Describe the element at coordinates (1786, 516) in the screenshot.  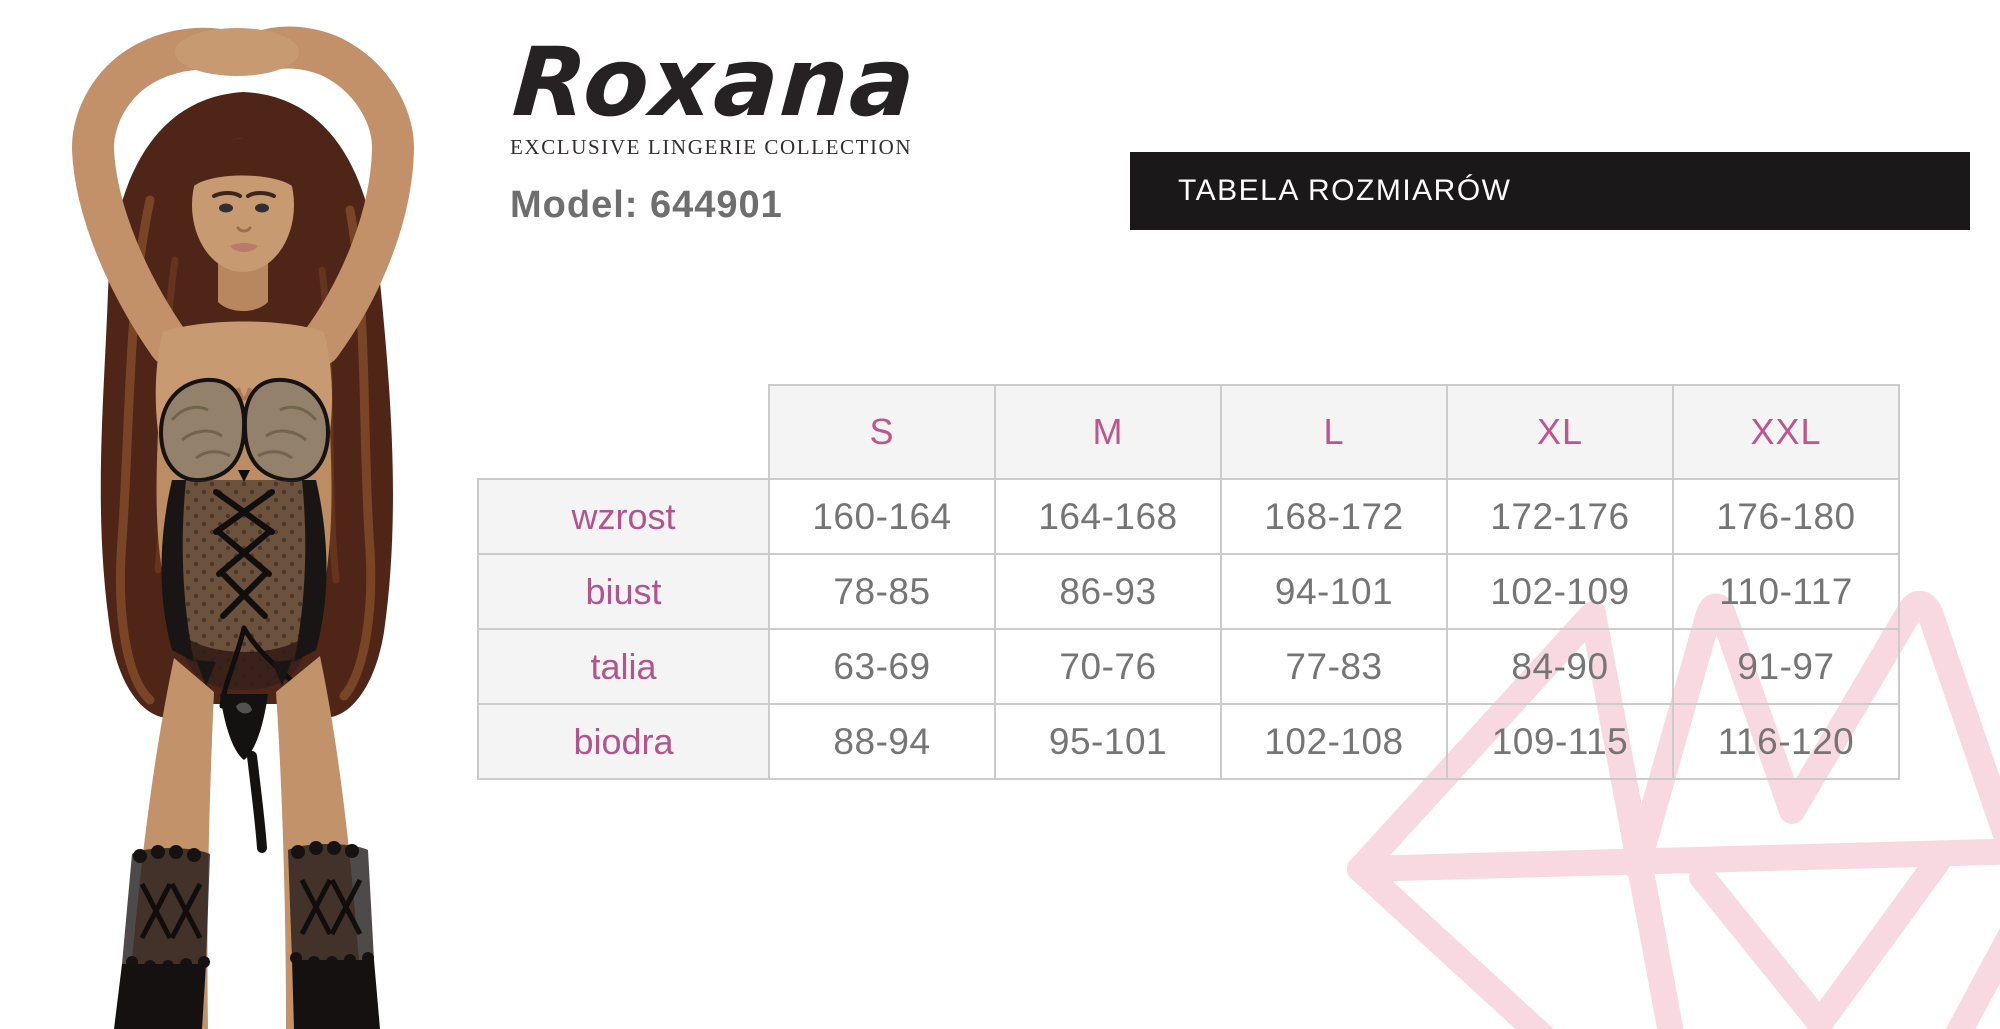
I see `cell-wzrost-xxl: 176-180` at that location.